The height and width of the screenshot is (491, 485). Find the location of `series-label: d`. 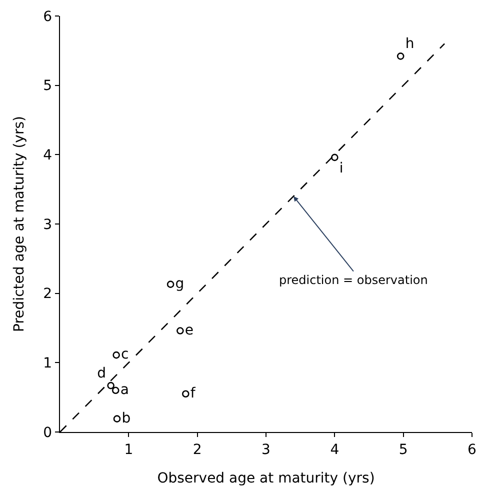

series-label: d is located at coordinates (101, 373).